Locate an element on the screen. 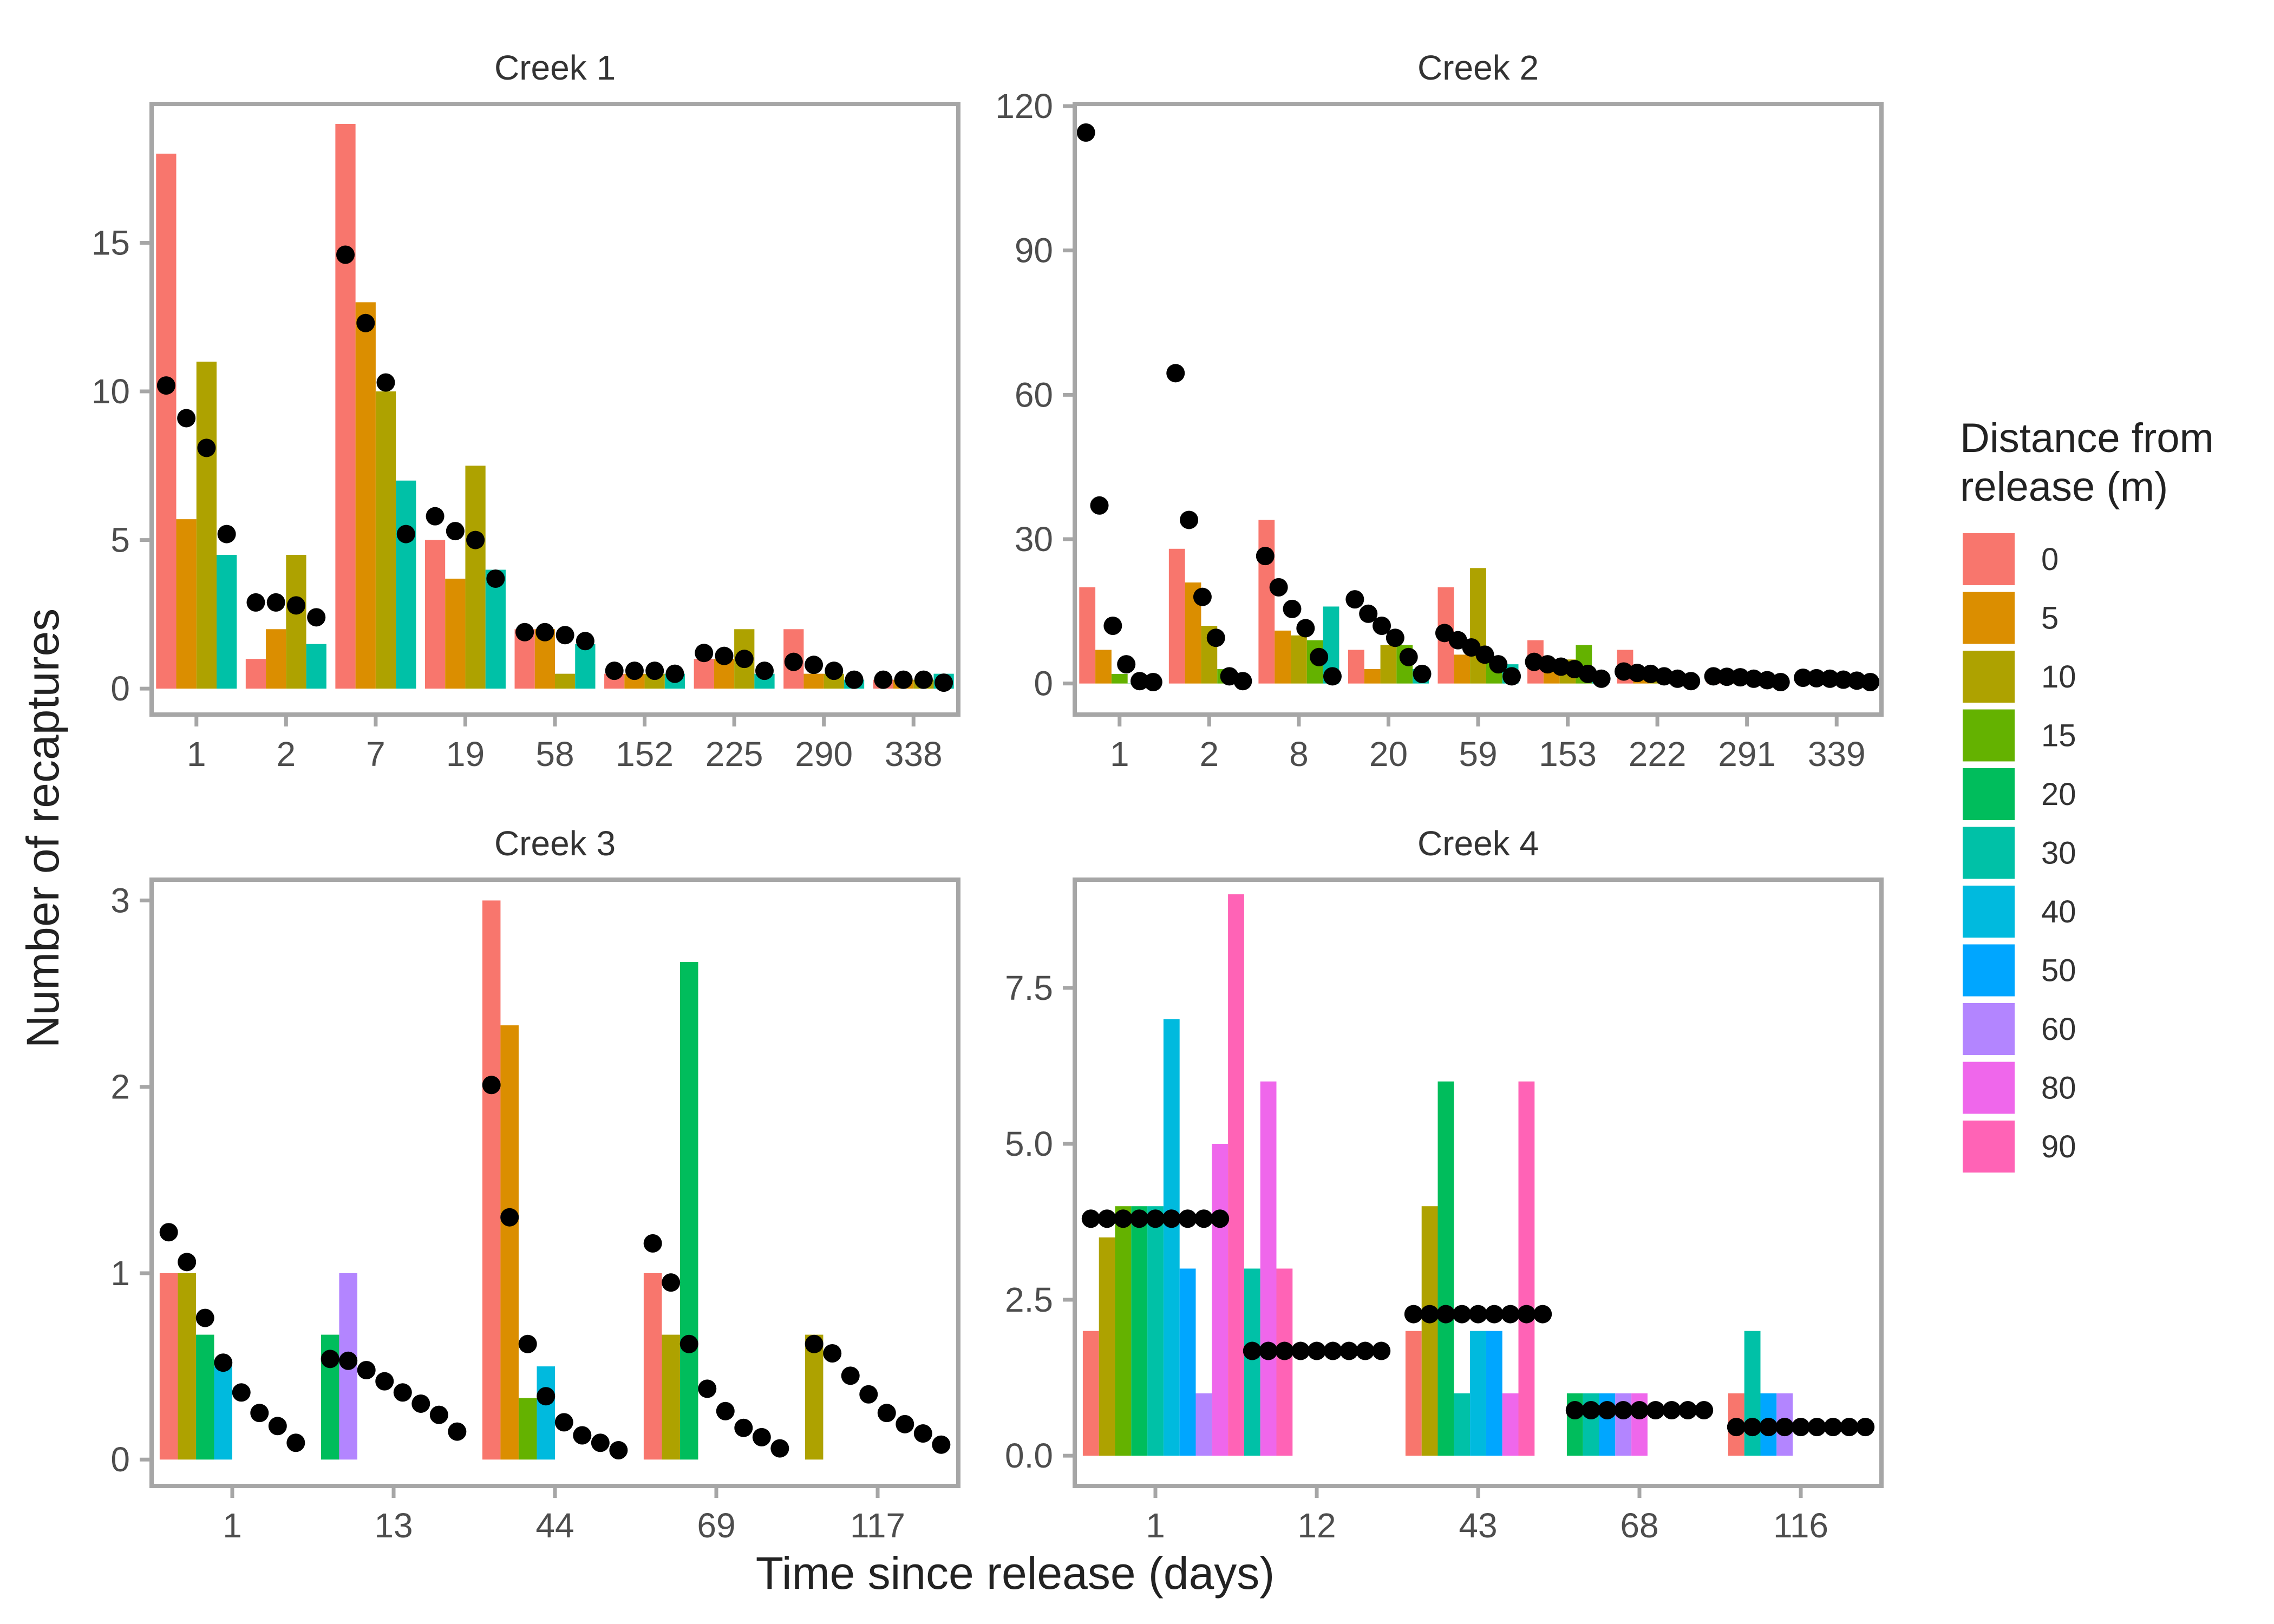 The height and width of the screenshot is (1624, 2274). panel-border is located at coordinates (1479, 409).